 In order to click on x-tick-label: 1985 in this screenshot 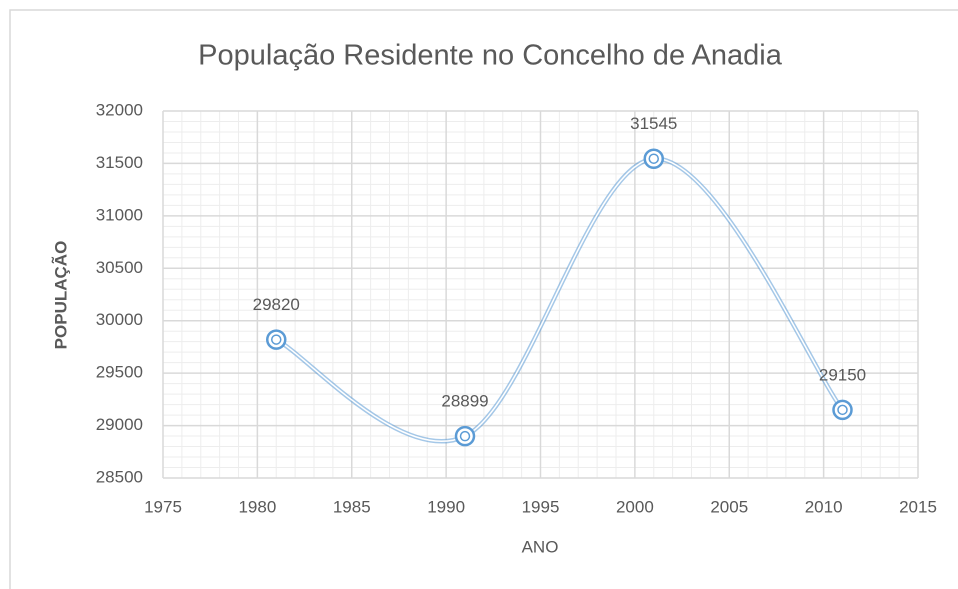, I will do `click(352, 506)`.